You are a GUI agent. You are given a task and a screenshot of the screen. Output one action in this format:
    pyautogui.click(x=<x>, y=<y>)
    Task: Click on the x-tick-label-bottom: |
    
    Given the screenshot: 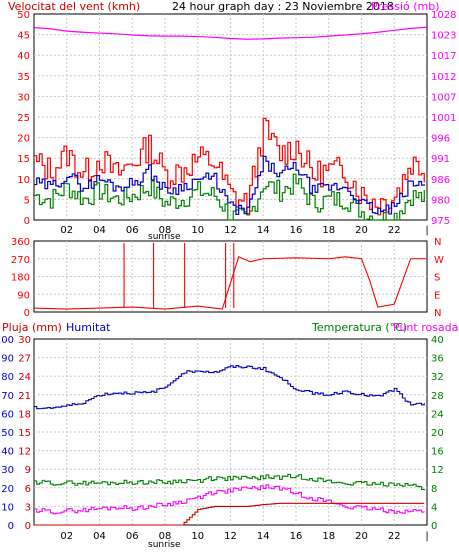 What is the action you would take?
    pyautogui.click(x=426, y=536)
    